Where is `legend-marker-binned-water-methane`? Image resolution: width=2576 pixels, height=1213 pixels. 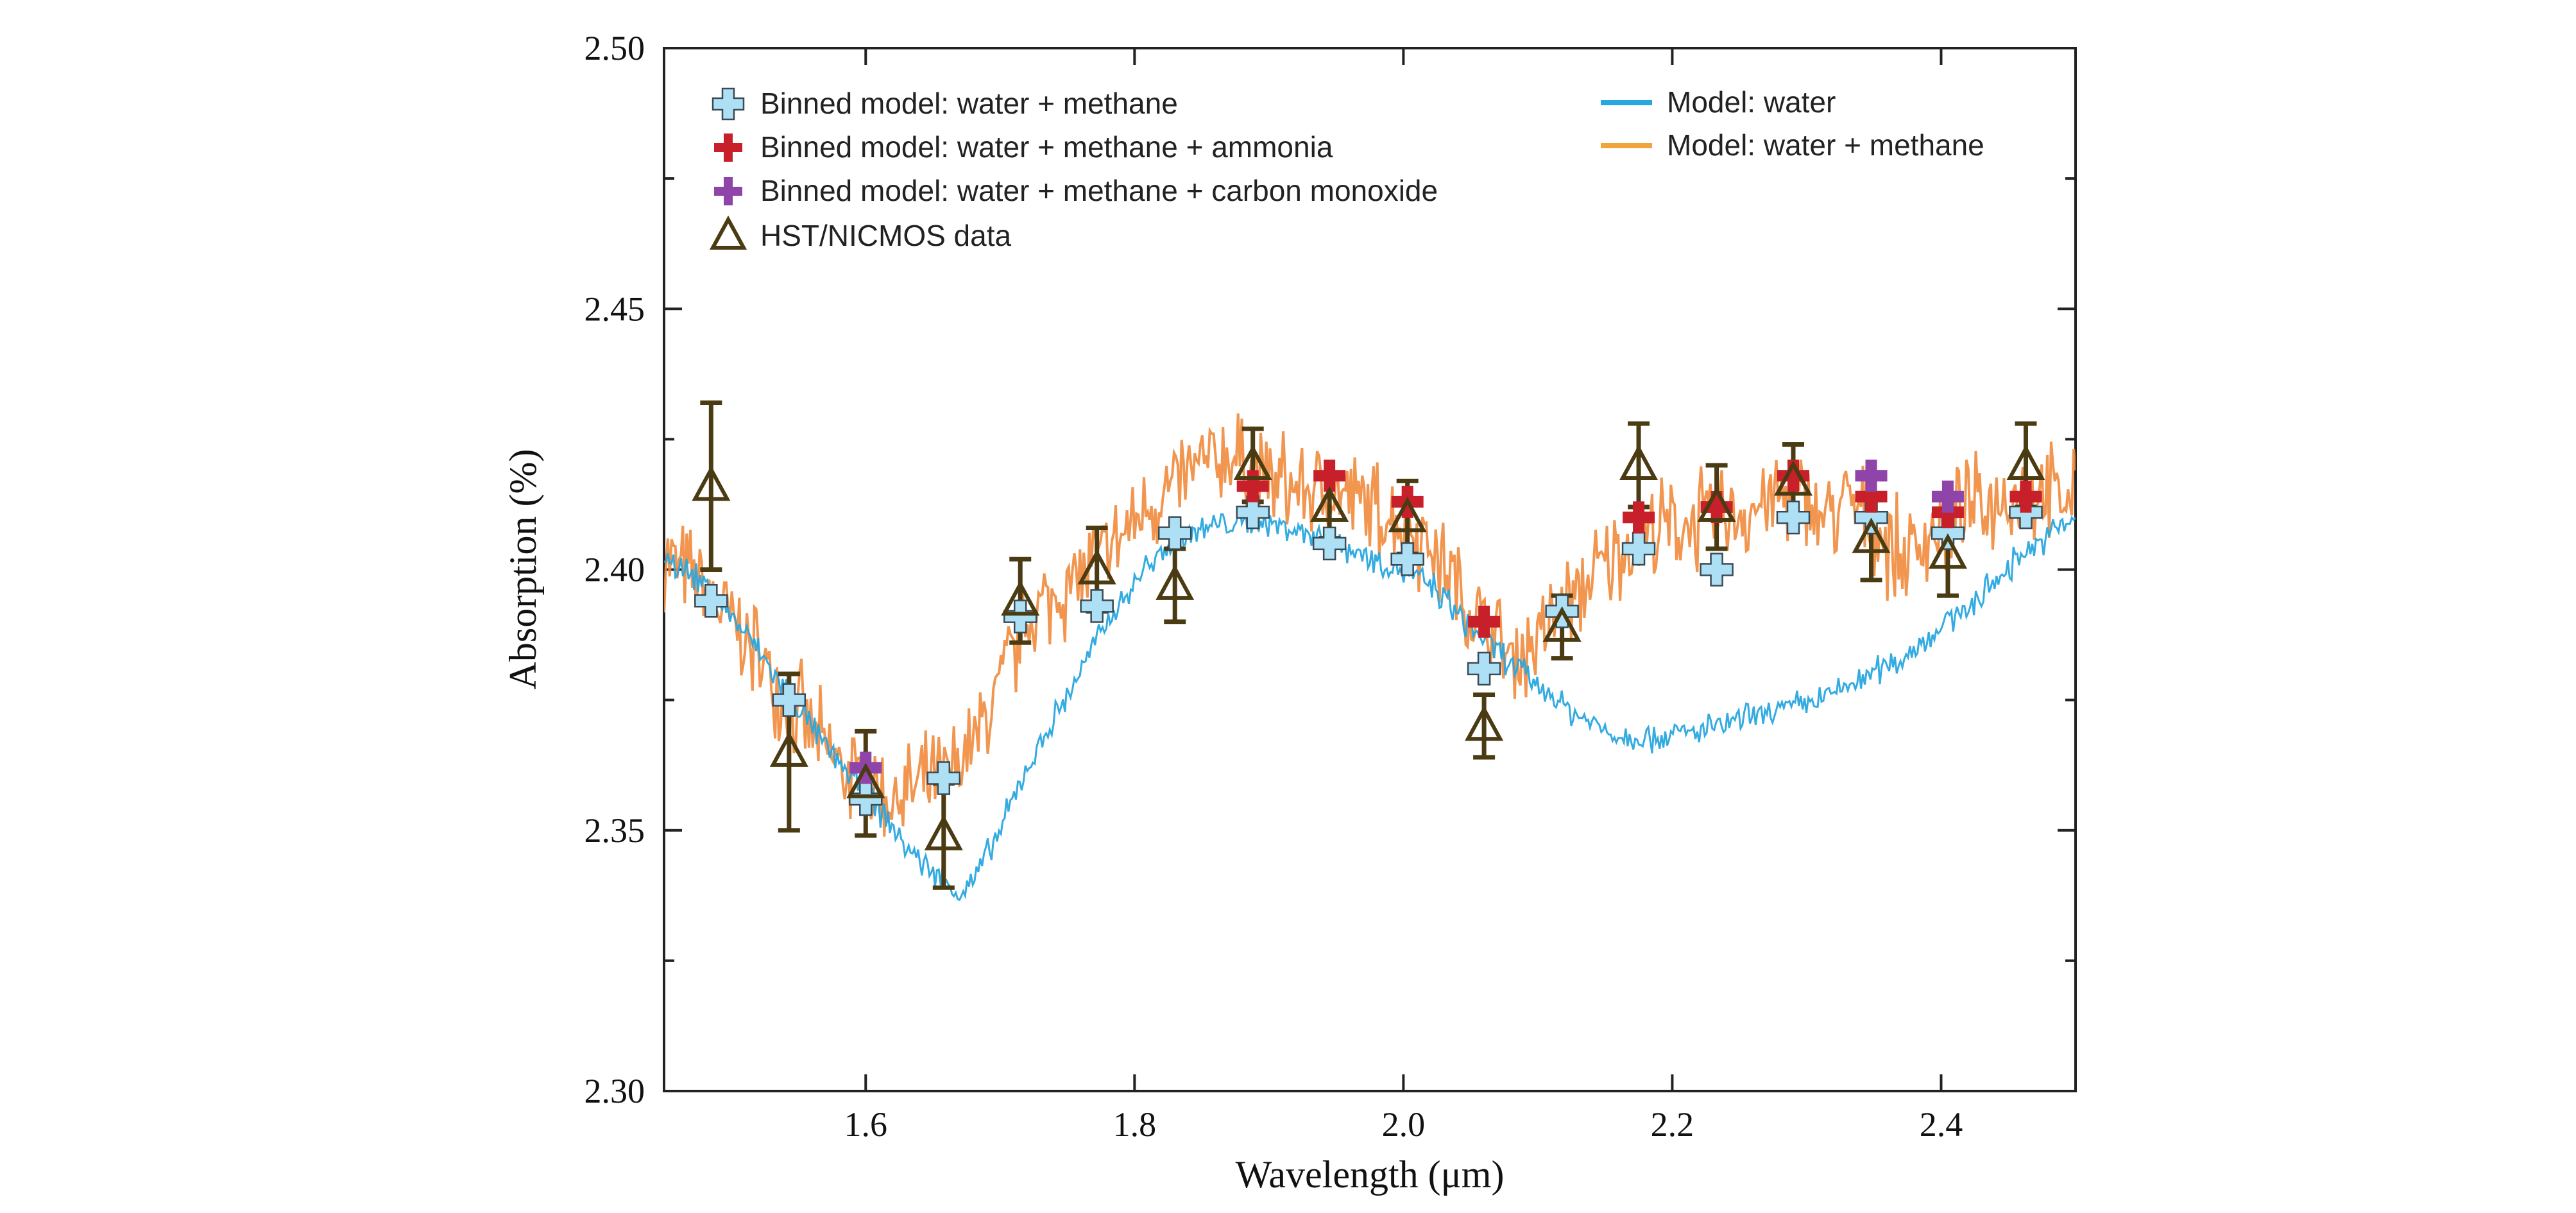 legend-marker-binned-water-methane is located at coordinates (728, 104).